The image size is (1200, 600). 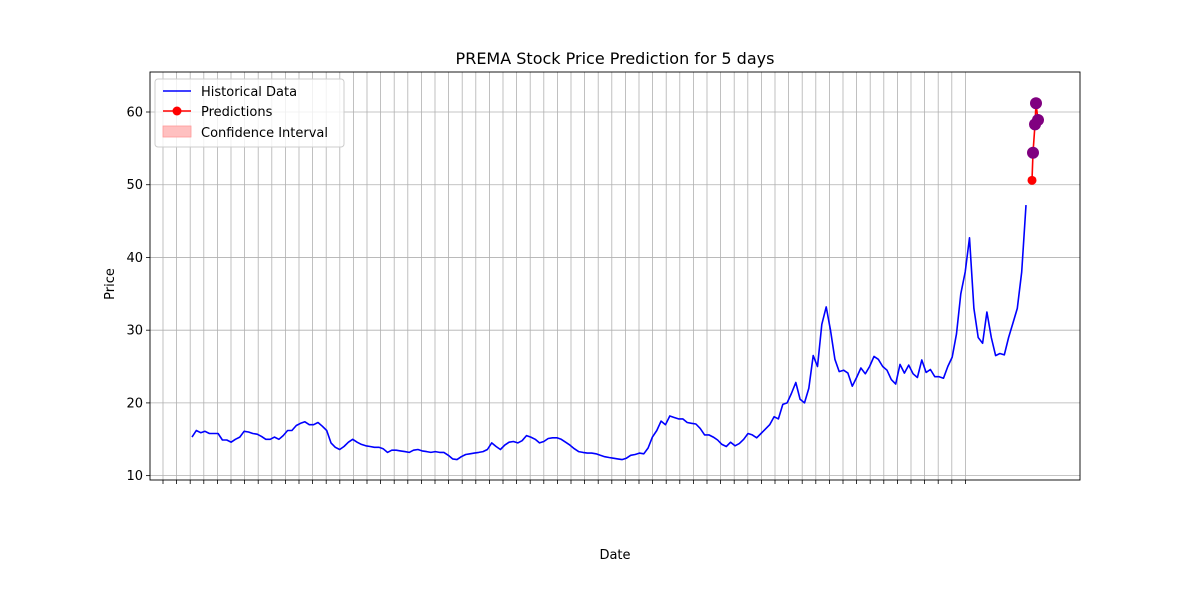 What do you see at coordinates (134, 185) in the screenshot?
I see `y-tick-label: 50` at bounding box center [134, 185].